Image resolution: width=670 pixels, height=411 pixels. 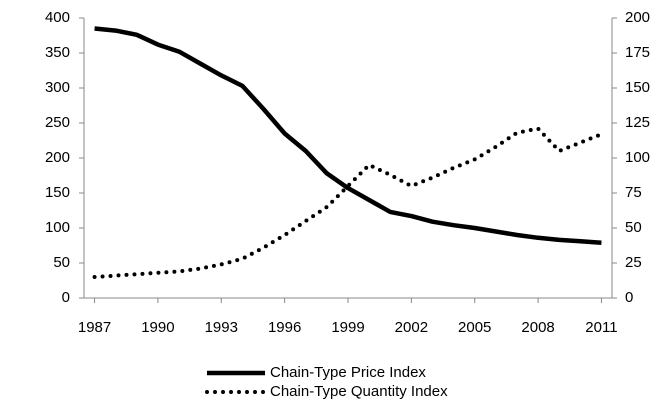 I want to click on y2-tick-label: 125, so click(x=637, y=122).